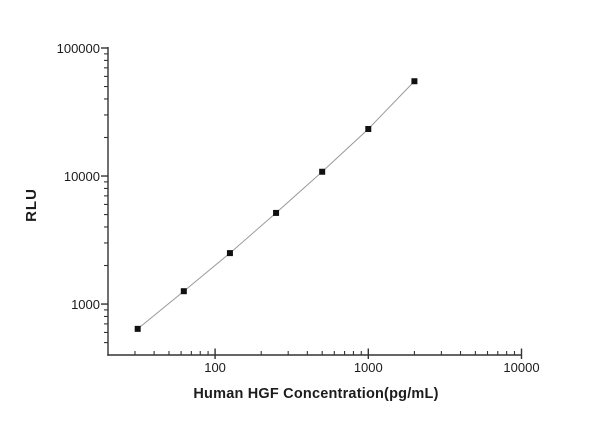  Describe the element at coordinates (85, 304) in the screenshot. I see `y-tick-label: 1000` at that location.